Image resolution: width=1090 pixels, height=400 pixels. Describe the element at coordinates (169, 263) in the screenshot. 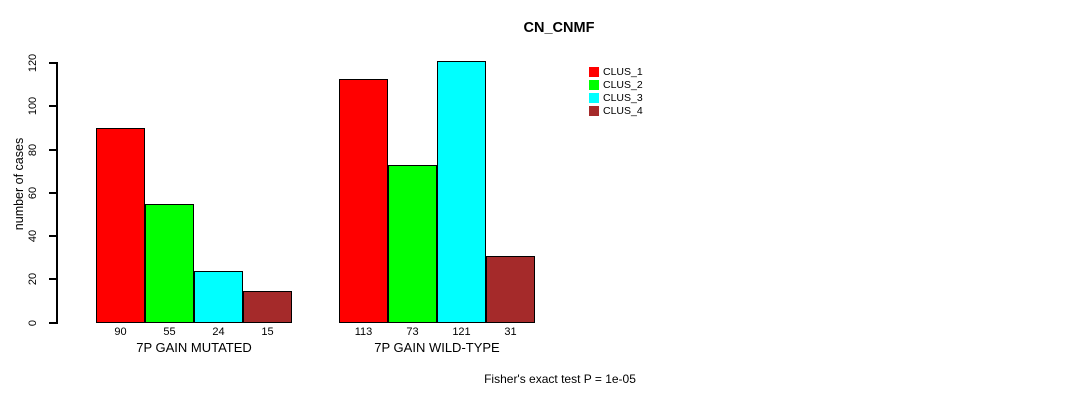

I see `bar-clus_2-group1` at that location.